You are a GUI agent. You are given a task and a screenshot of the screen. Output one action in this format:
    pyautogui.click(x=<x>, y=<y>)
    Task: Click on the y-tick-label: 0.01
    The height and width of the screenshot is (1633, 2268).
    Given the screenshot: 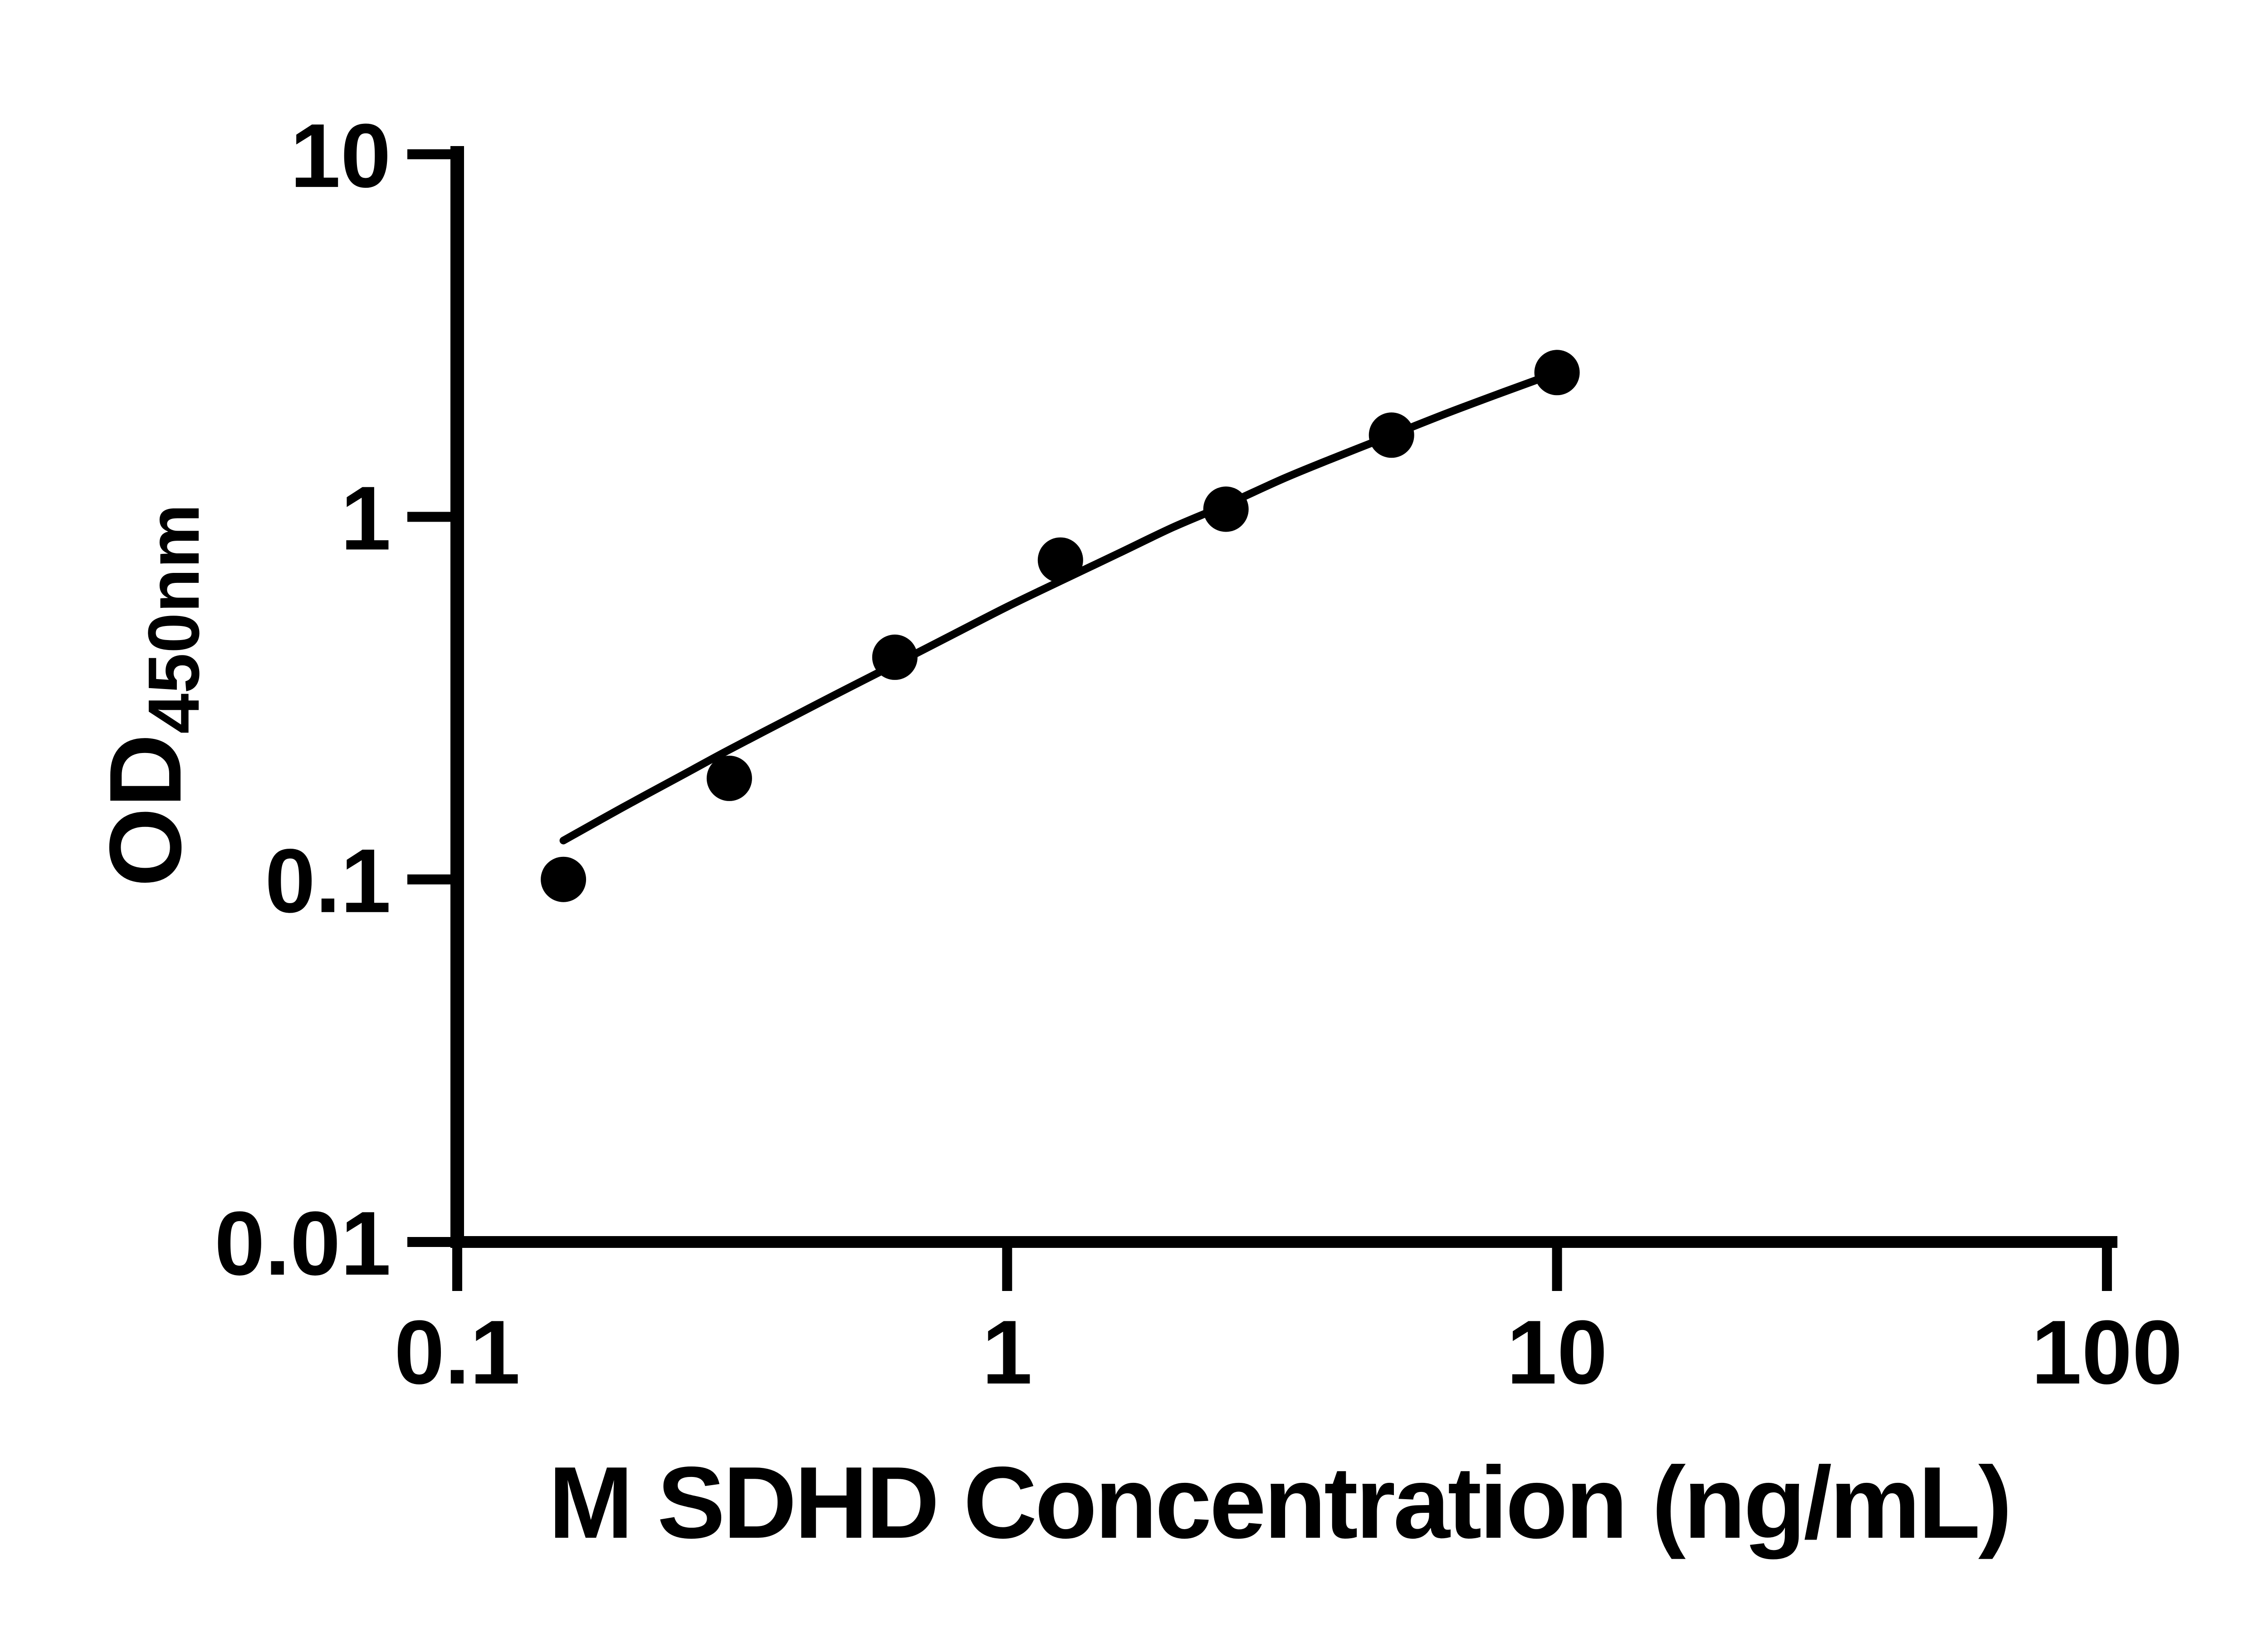 What is the action you would take?
    pyautogui.click(x=303, y=1243)
    